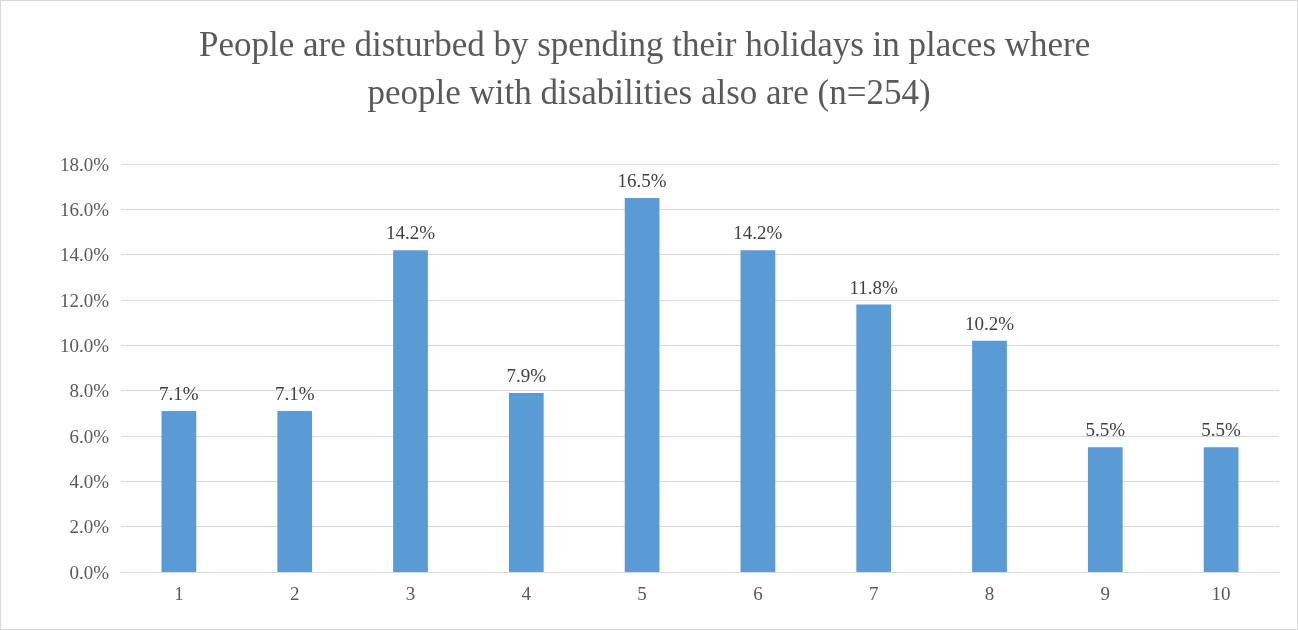 The width and height of the screenshot is (1298, 630). What do you see at coordinates (84, 209) in the screenshot?
I see `y-tick-label: 16.0%` at bounding box center [84, 209].